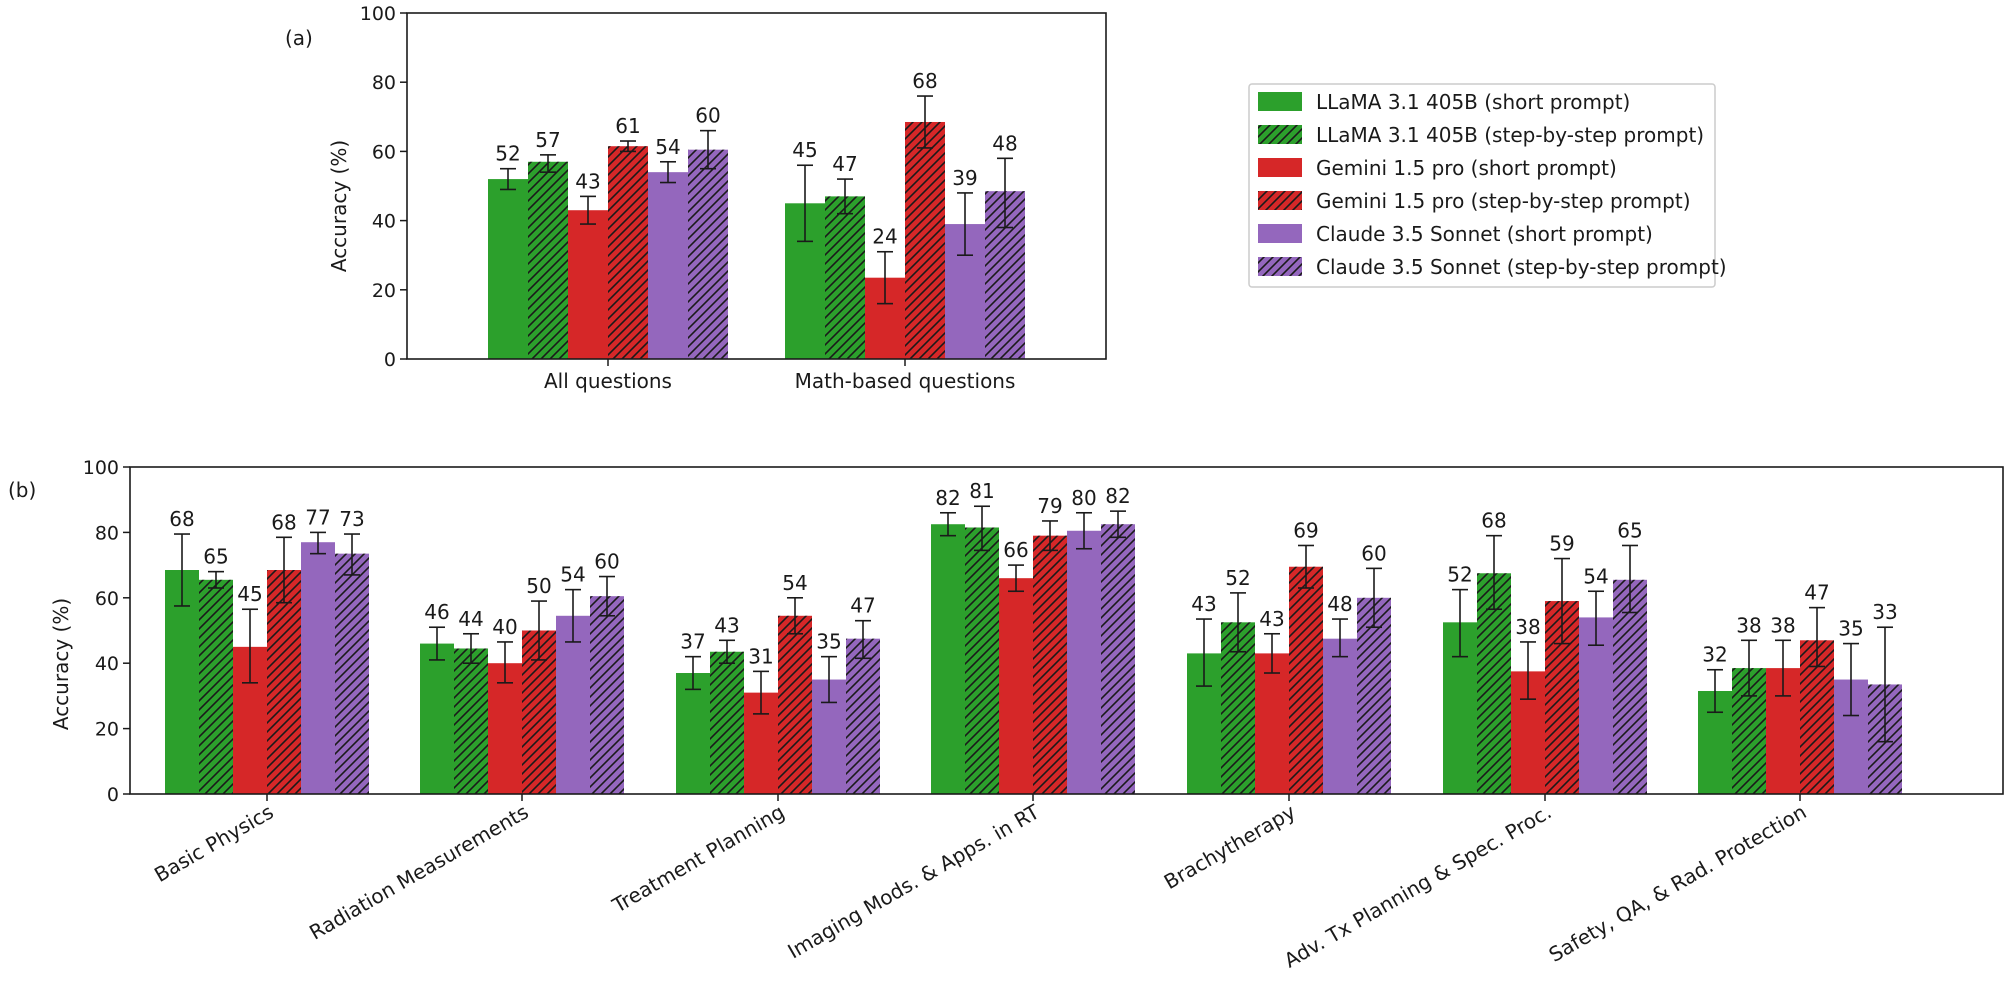 This screenshot has height=990, width=2007. Describe the element at coordinates (1884, 612) in the screenshot. I see `panel-b-data-label: 33` at that location.